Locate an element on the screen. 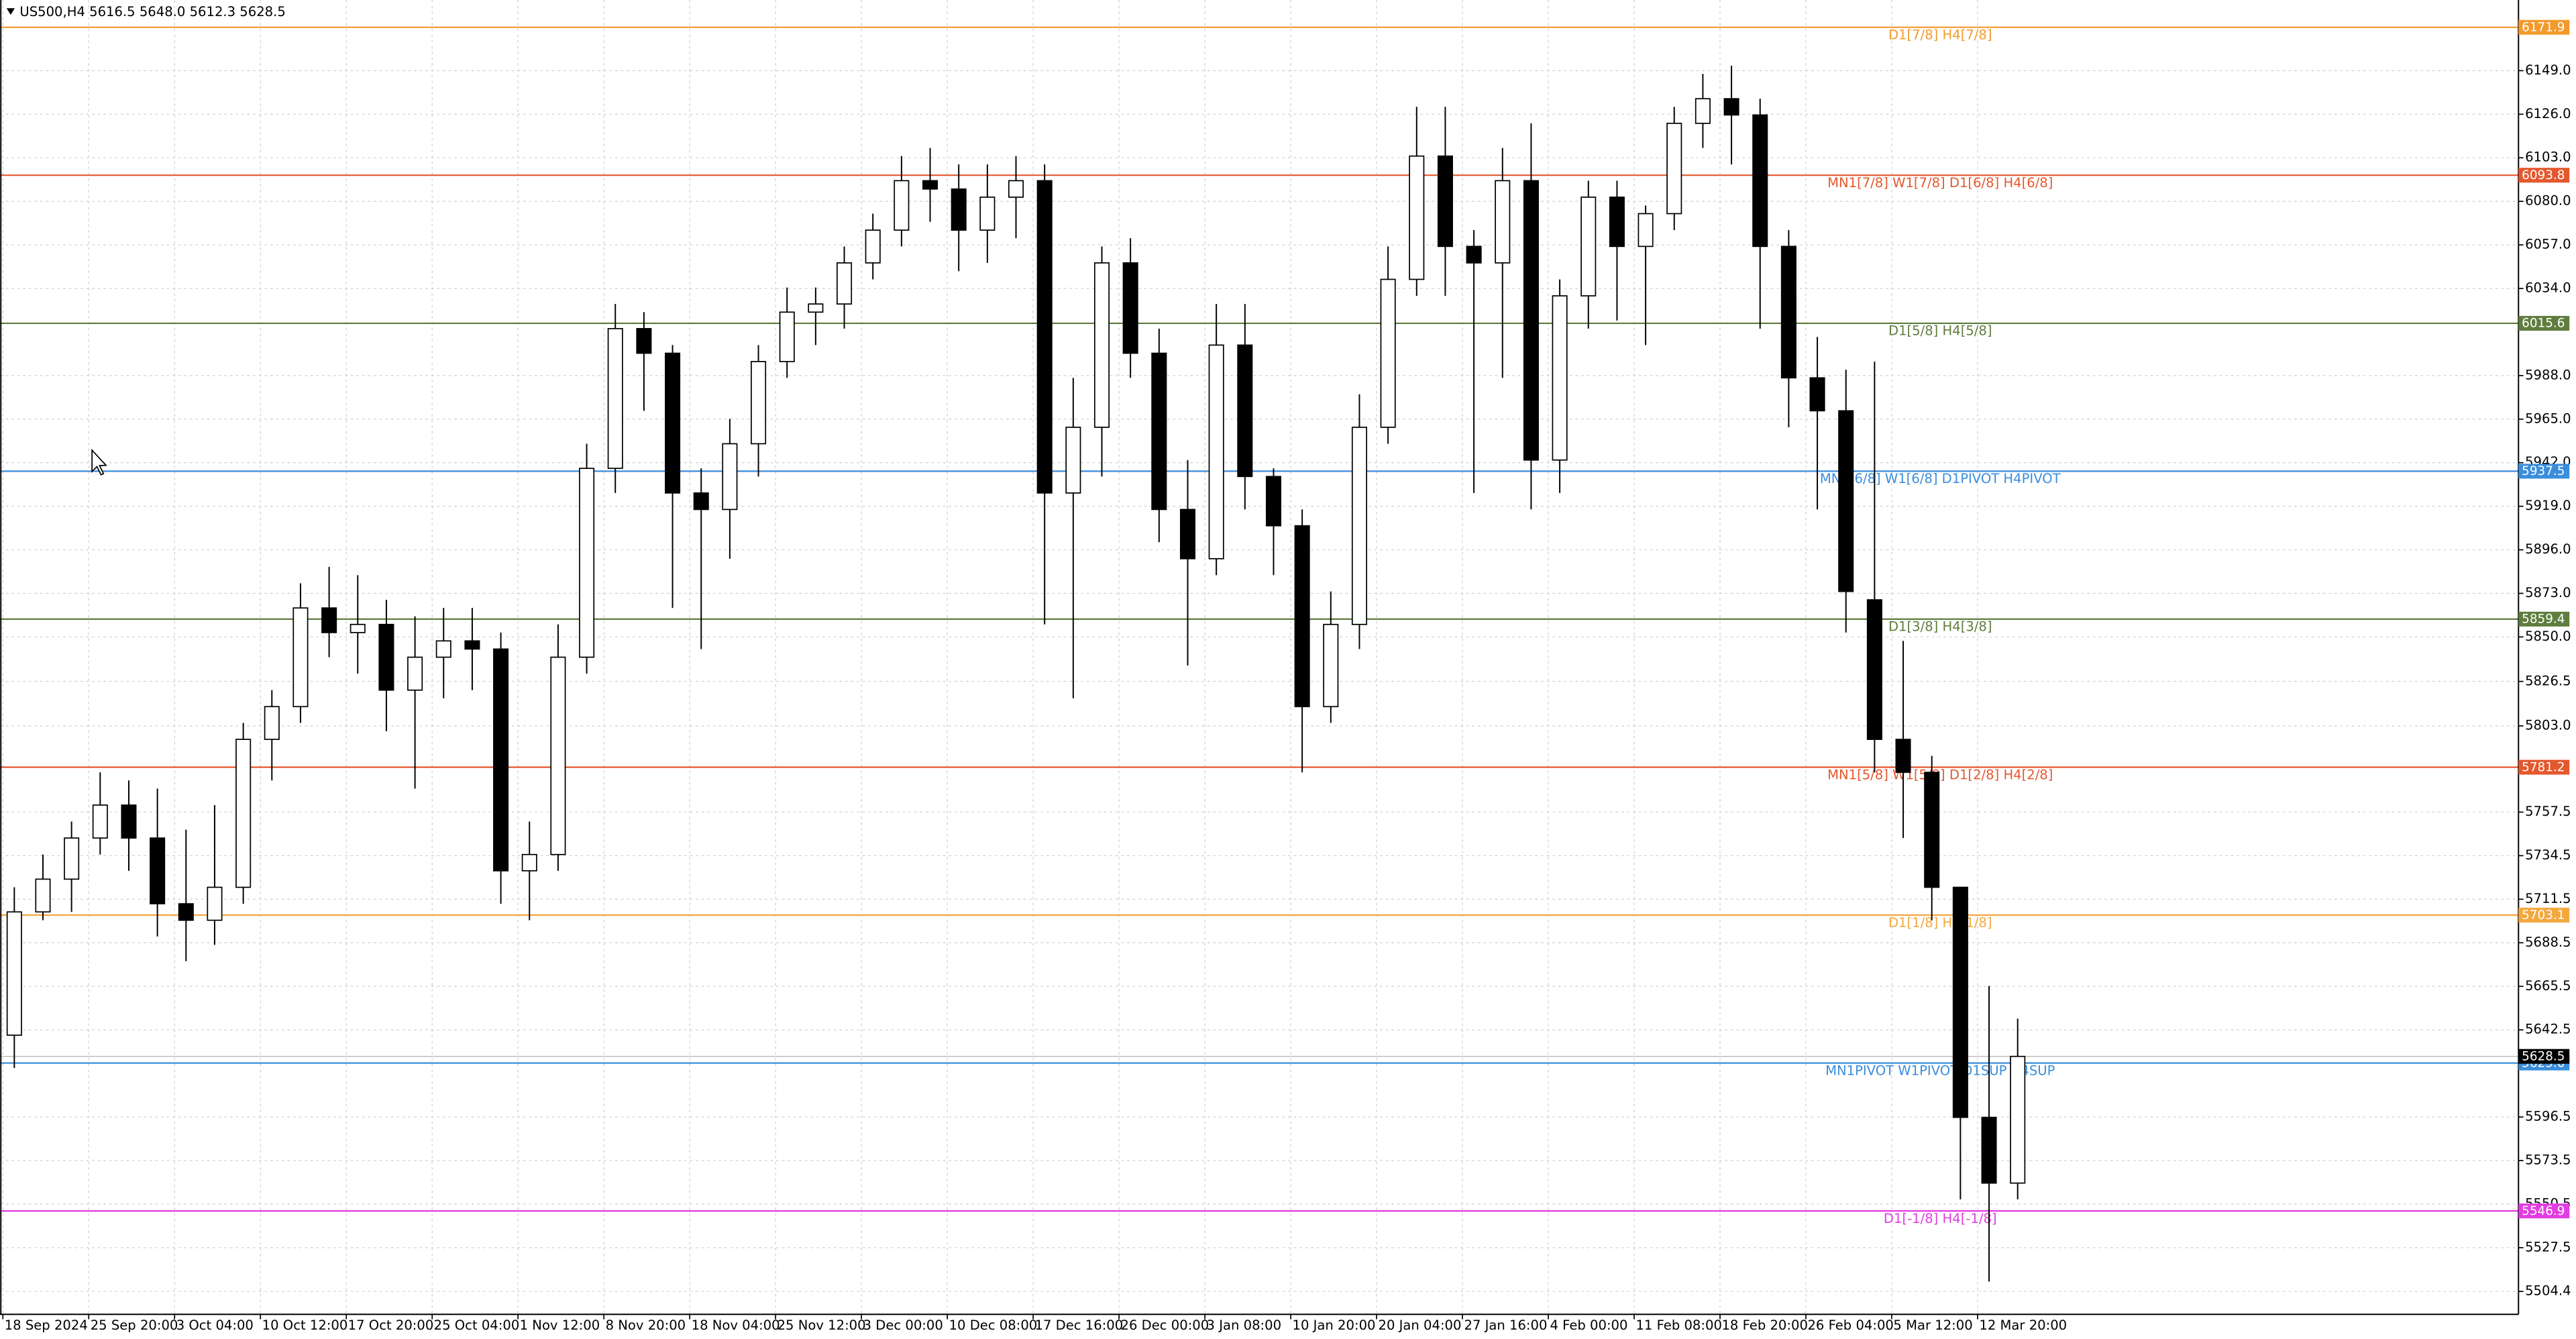 This screenshot has height=1339, width=2576. y-tick-label: 5873.0 is located at coordinates (2548, 592).